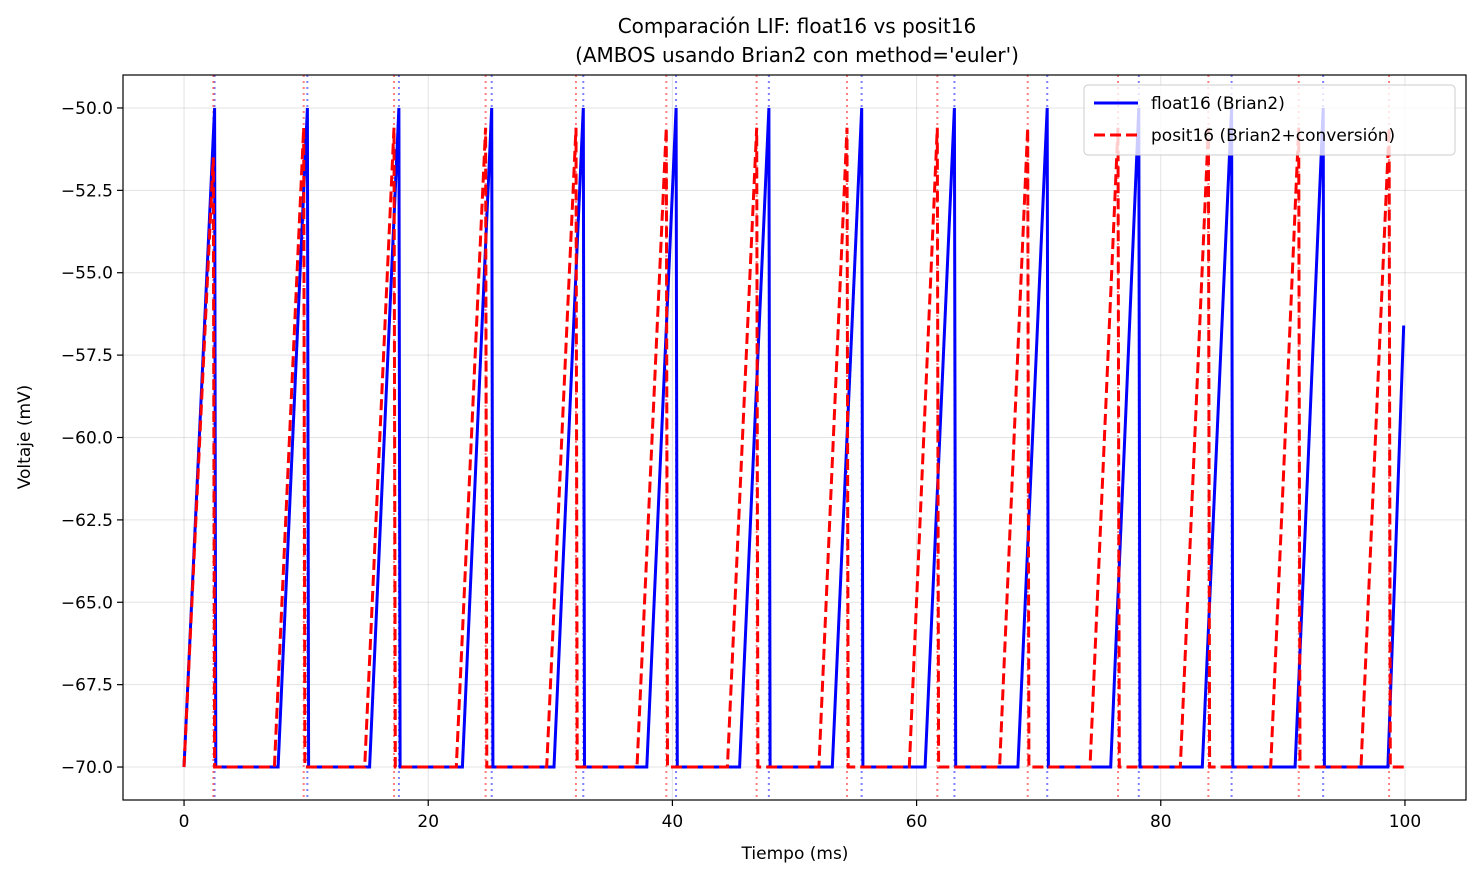 The height and width of the screenshot is (878, 1484). Describe the element at coordinates (800, 816) in the screenshot. I see `x-axis-ticks: 0 20 40 60 80 100` at that location.